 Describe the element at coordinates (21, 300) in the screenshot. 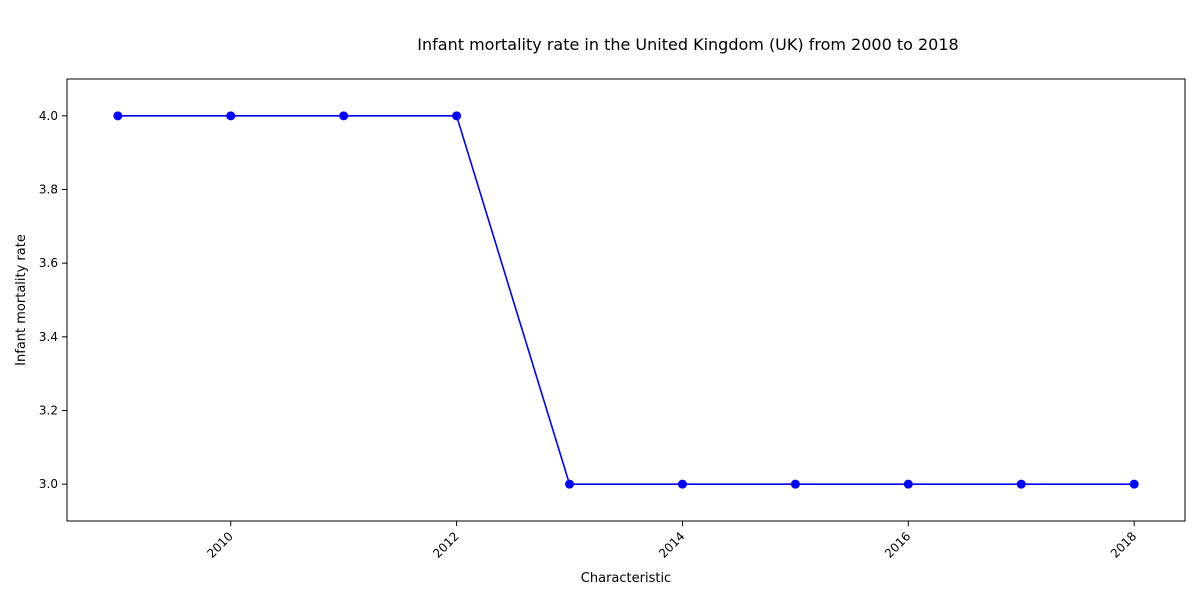

I see `y-axis-label: Infant mortality rate` at that location.